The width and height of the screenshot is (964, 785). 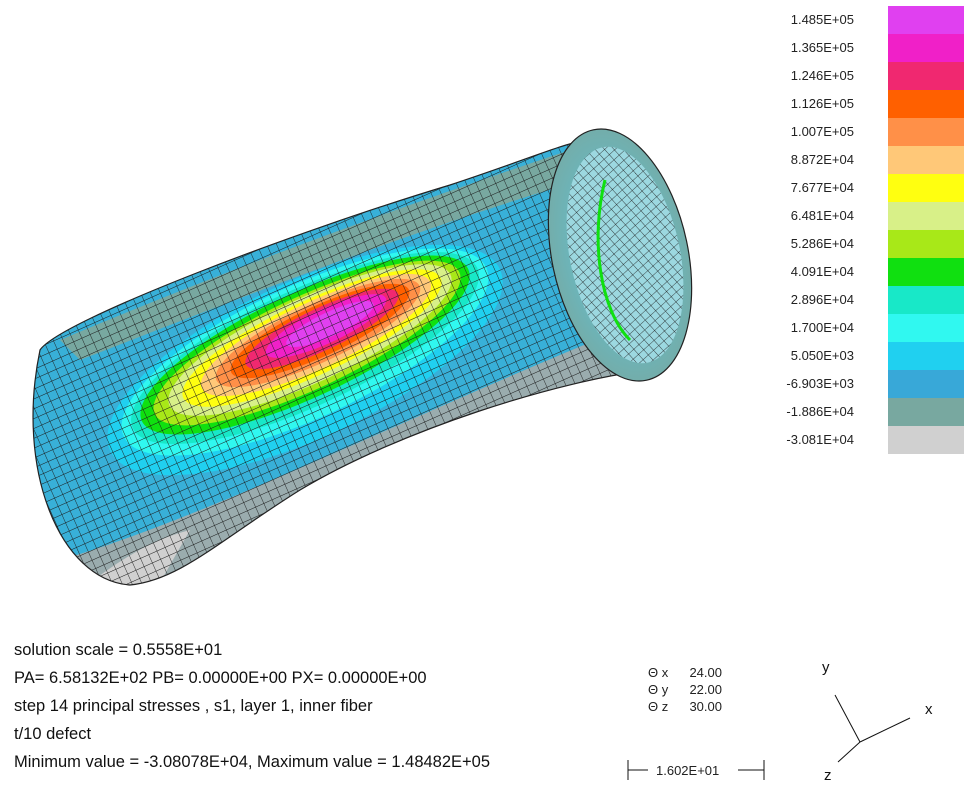 I want to click on legend-value: 1.485E+05, so click(x=822, y=19).